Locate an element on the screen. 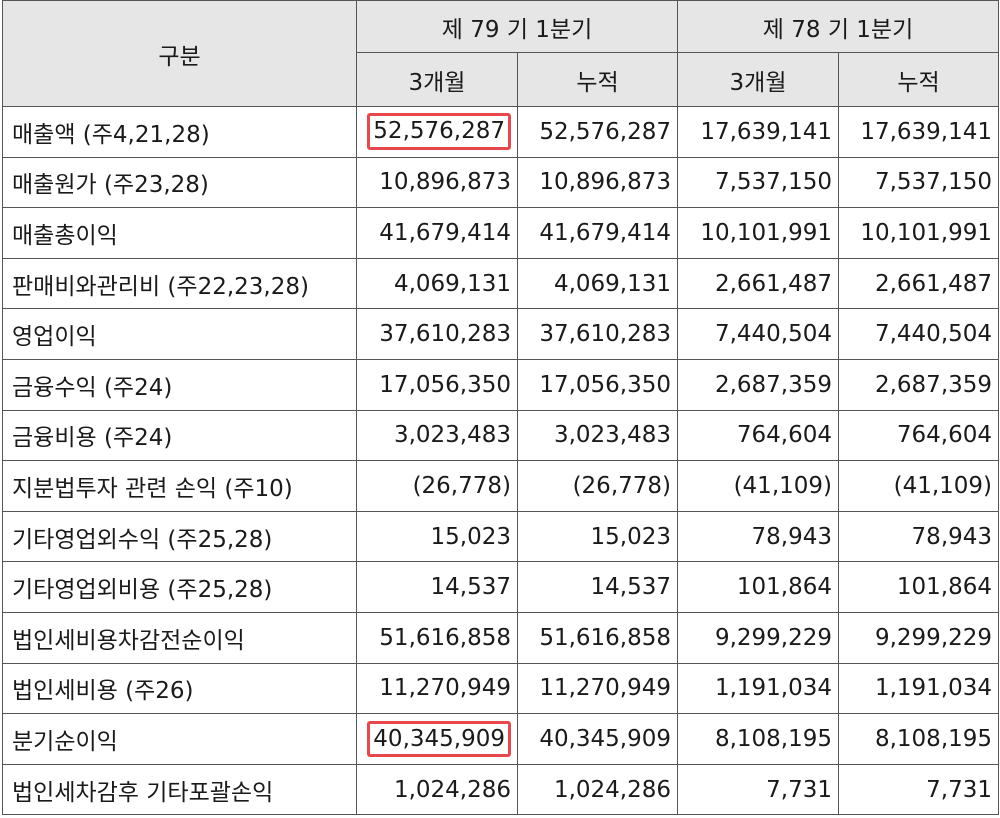 The image size is (1000, 818). row-label: 법인세비용차감전순이익 is located at coordinates (179, 637).